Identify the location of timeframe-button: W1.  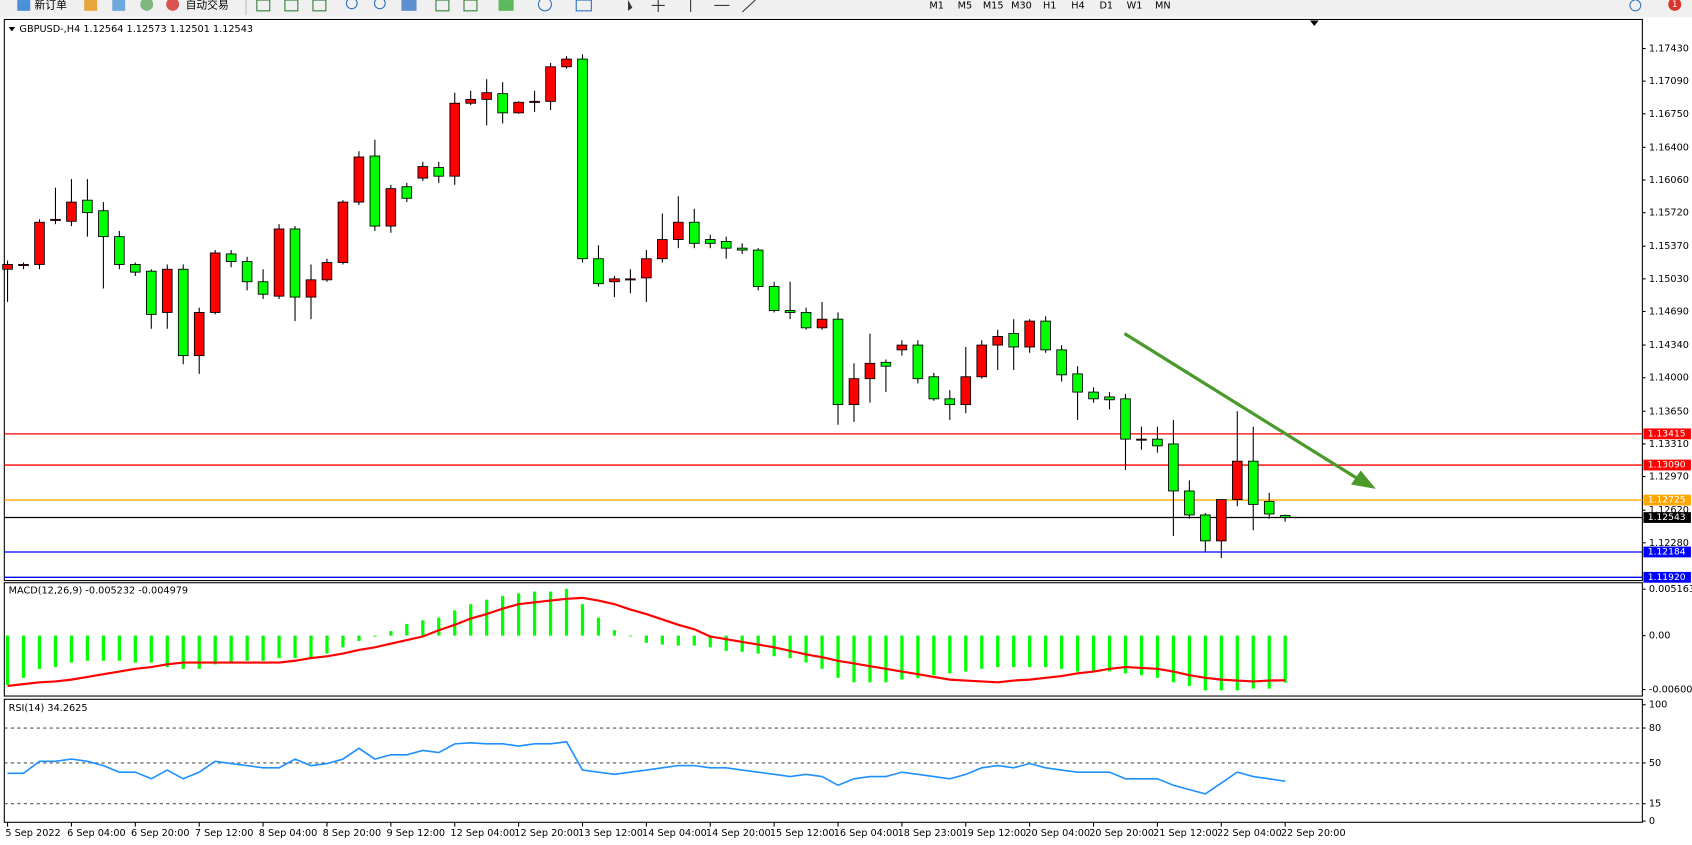
(1135, 5).